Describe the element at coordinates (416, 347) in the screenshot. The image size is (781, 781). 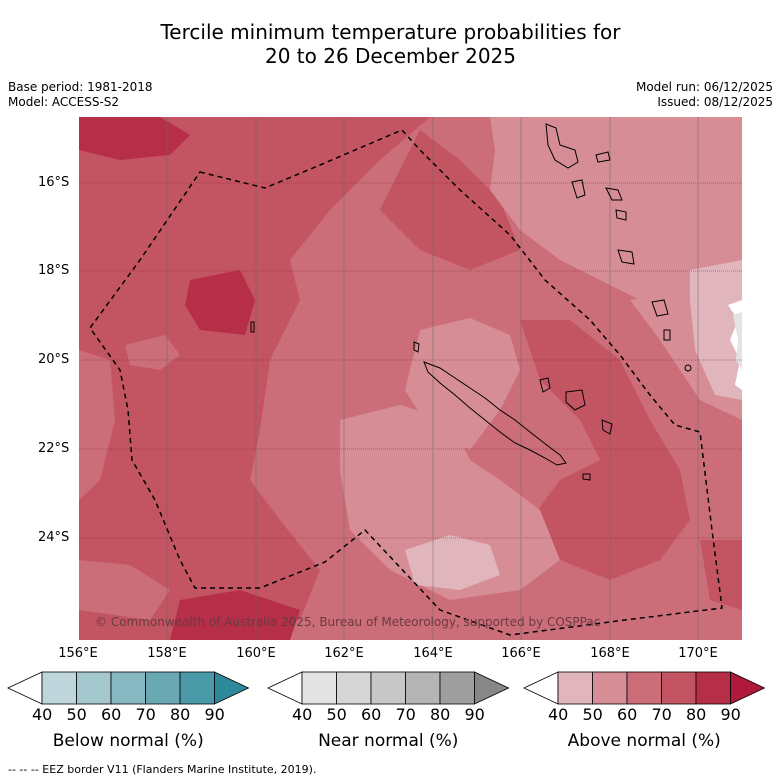
I see `belep-island` at that location.